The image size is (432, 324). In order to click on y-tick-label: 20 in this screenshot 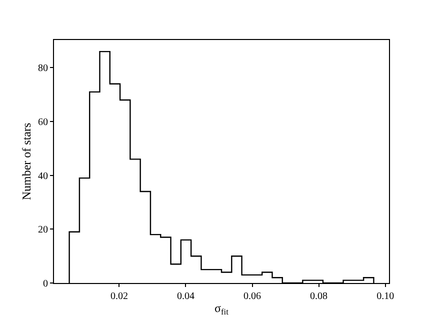, I will do `click(43, 230)`.